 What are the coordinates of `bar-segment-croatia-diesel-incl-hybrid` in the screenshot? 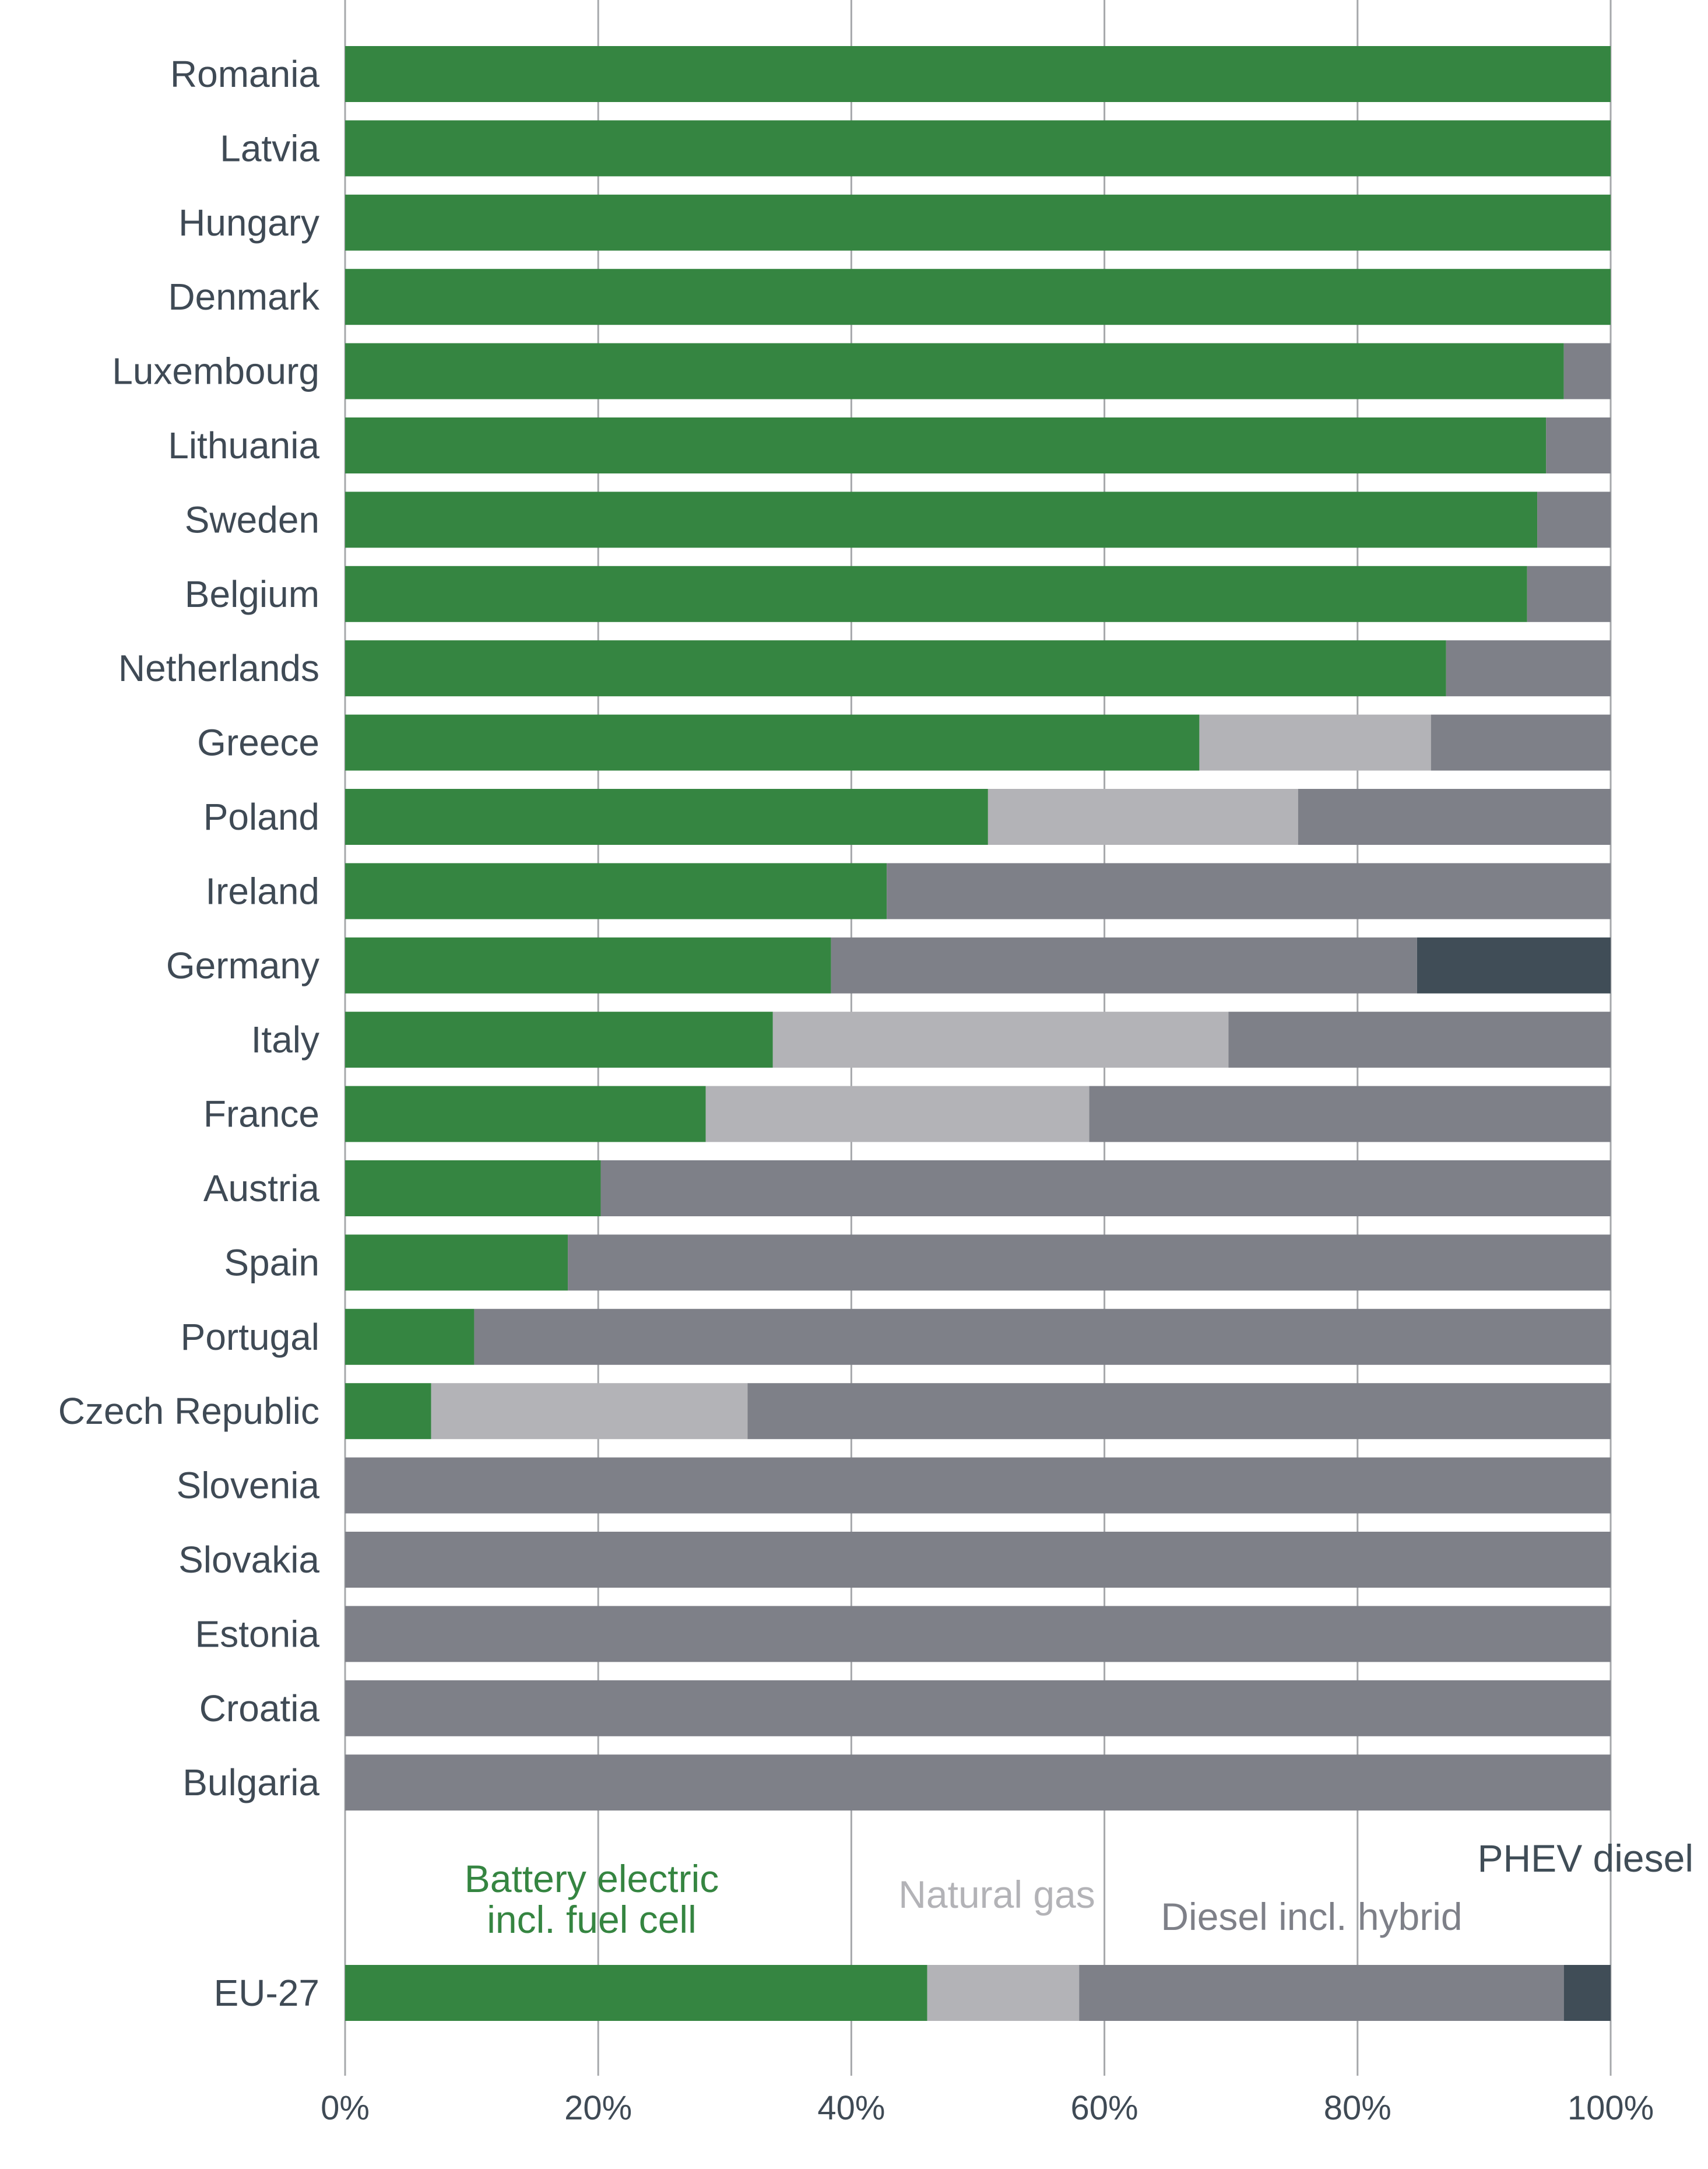 It's located at (978, 1708).